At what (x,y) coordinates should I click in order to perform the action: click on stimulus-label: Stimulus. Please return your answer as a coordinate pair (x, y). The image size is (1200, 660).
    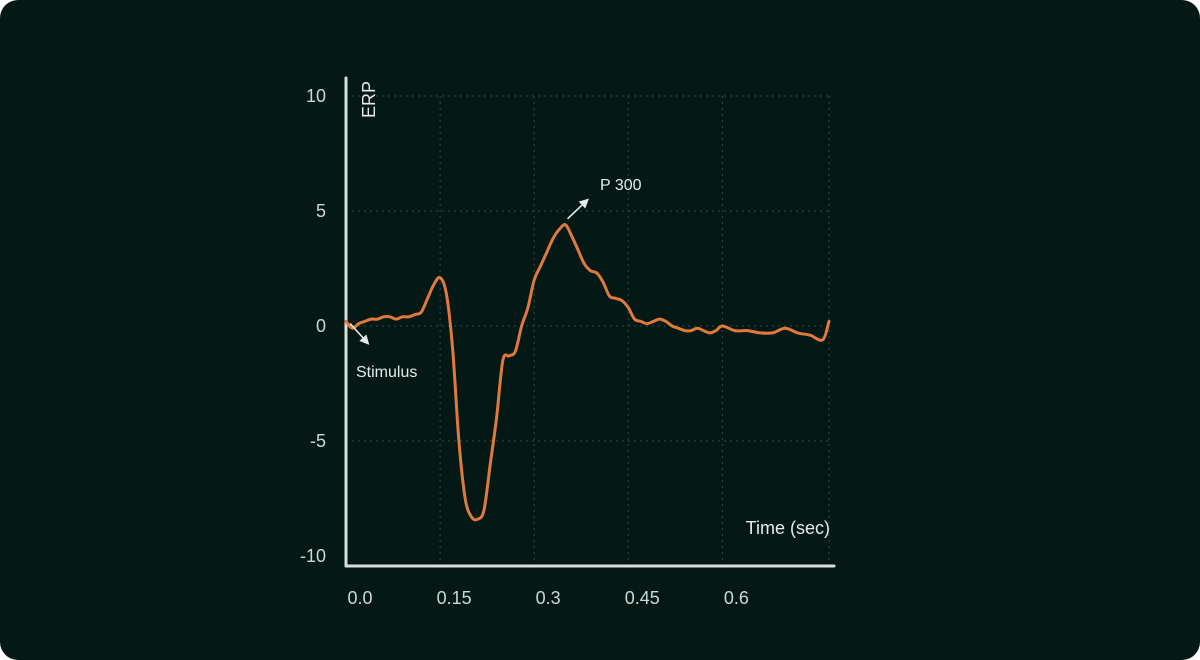
    Looking at the image, I should click on (386, 372).